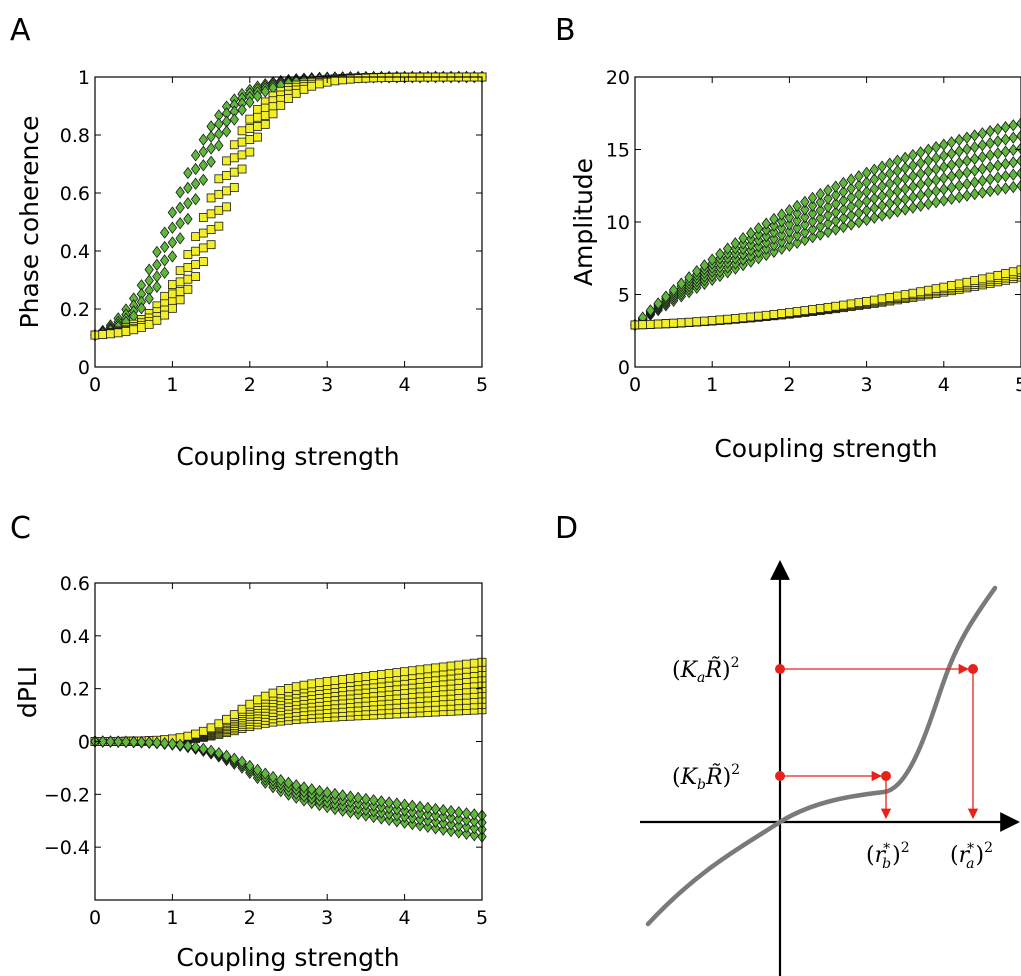 Image resolution: width=1021 pixels, height=976 pixels. Describe the element at coordinates (867, 385) in the screenshot. I see `x-tick-label: 3` at that location.